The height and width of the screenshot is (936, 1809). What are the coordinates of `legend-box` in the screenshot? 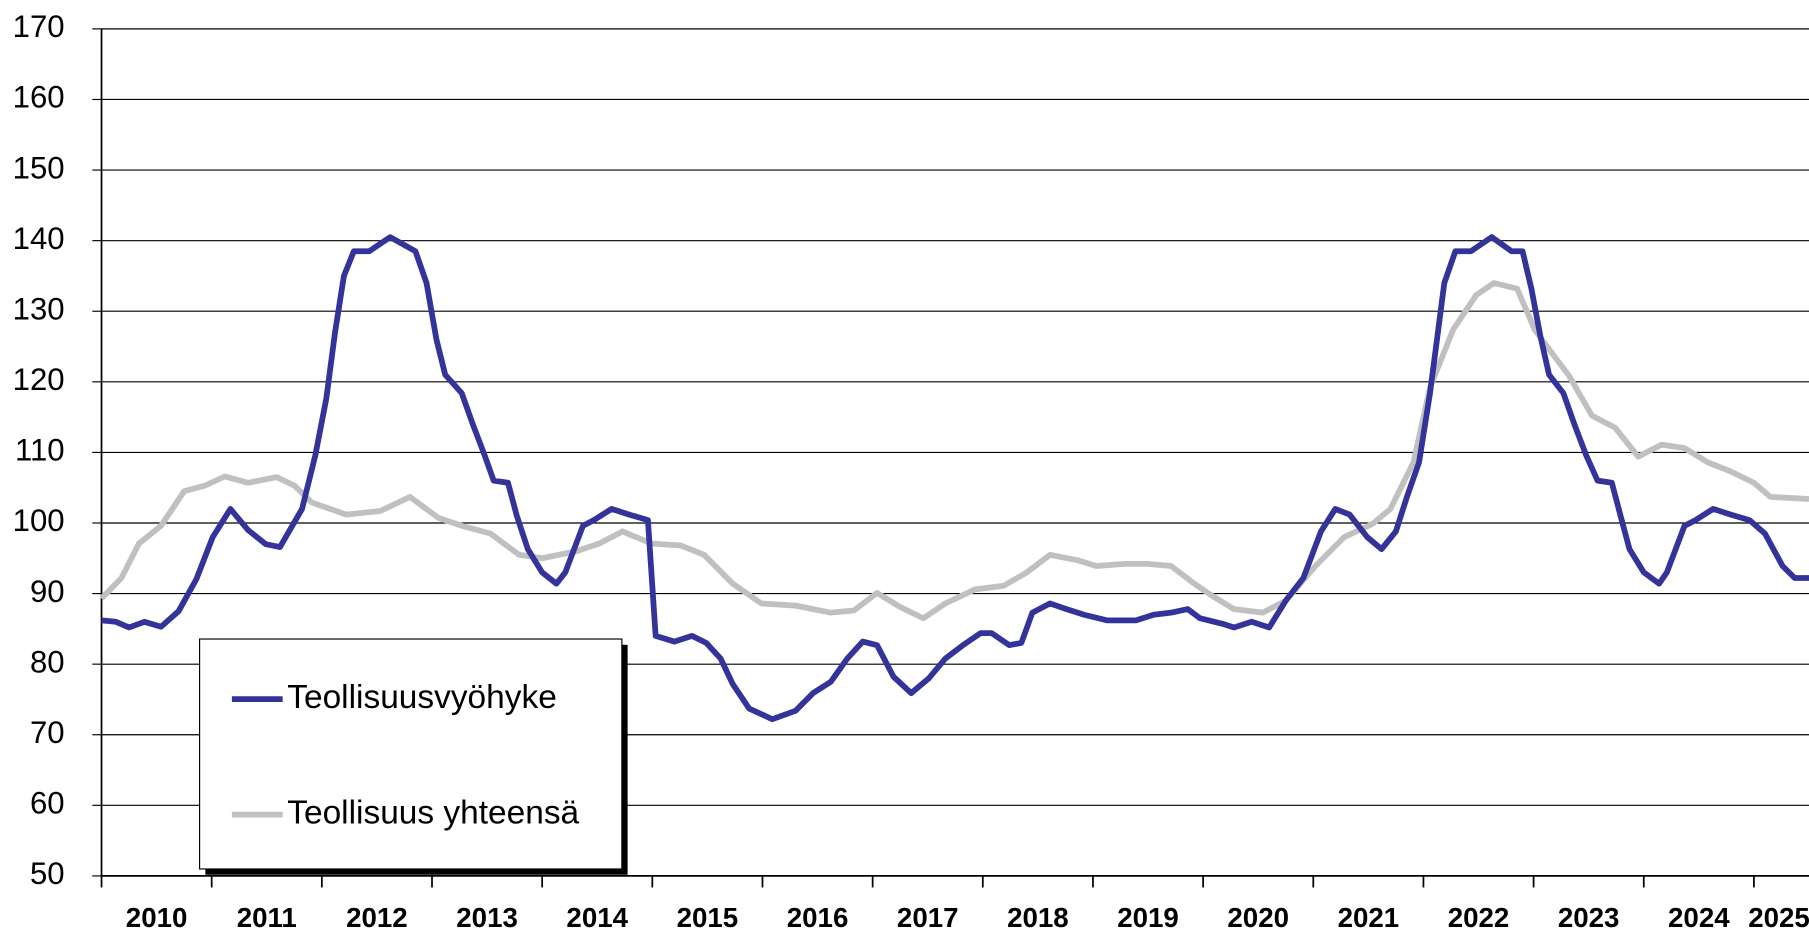 It's located at (411, 754).